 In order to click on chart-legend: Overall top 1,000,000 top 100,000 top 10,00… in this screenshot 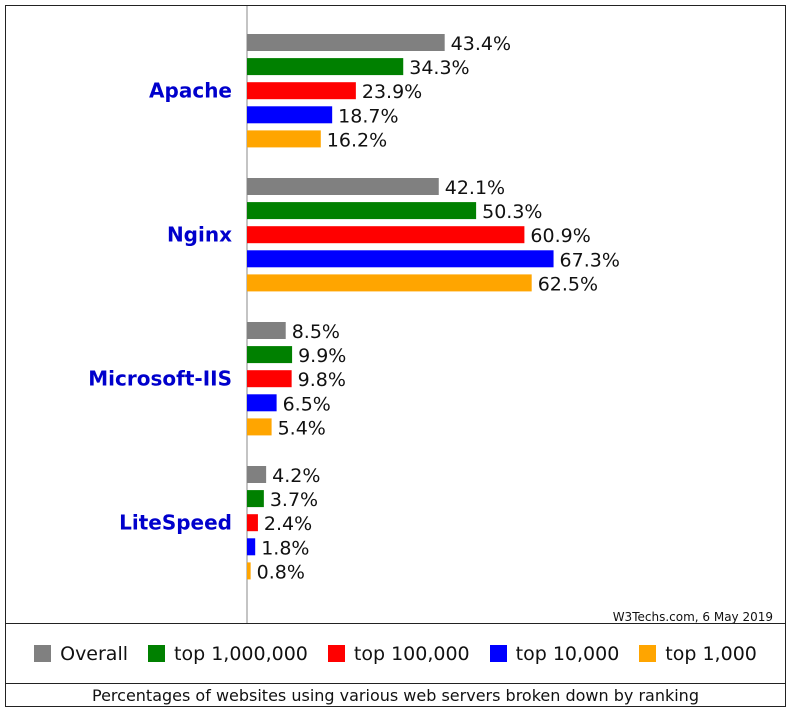, I will do `click(395, 653)`.